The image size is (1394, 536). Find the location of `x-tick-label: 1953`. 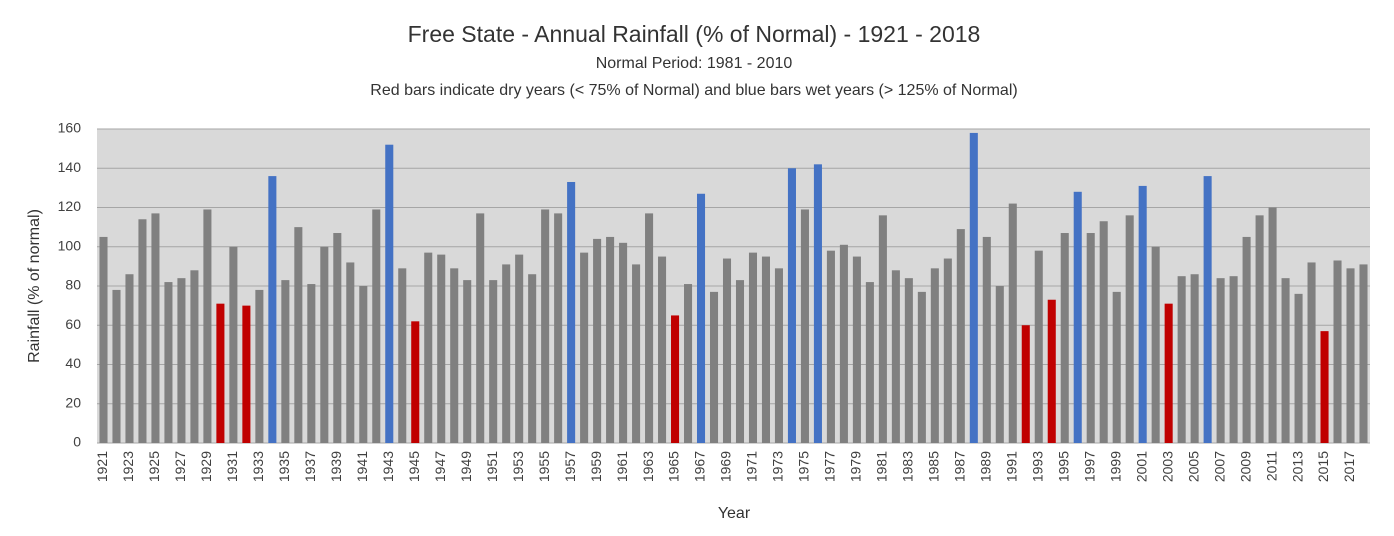

x-tick-label: 1953 is located at coordinates (518, 466).